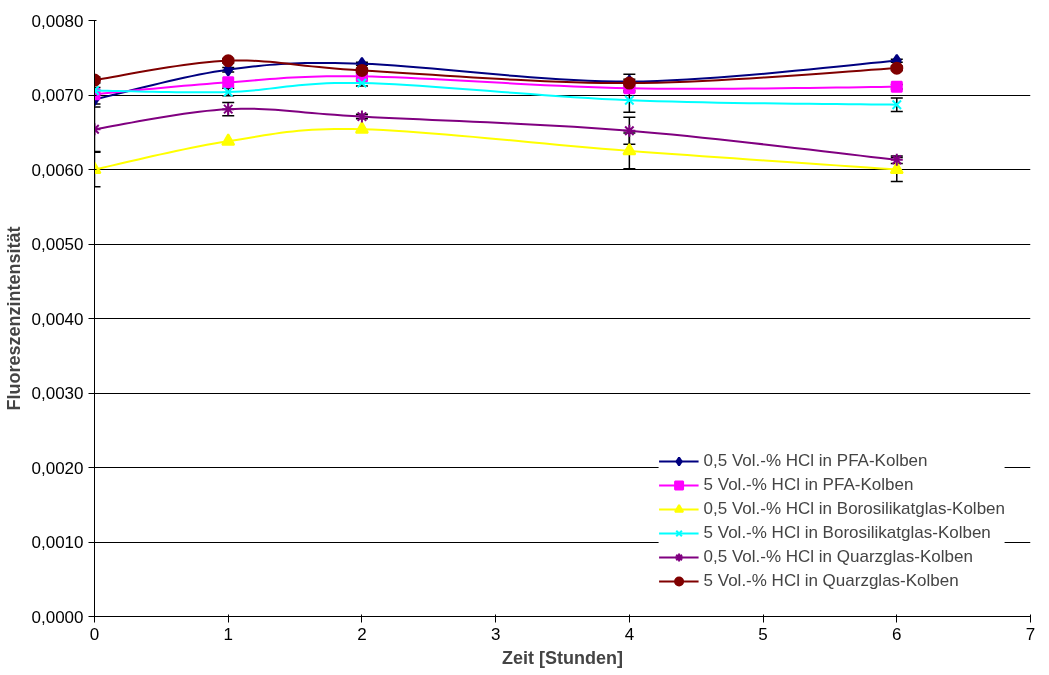 This screenshot has width=1049, height=675. I want to click on legend-label: 0,5 Vol.-% HCl in Quarzglas-Kolben, so click(838, 557).